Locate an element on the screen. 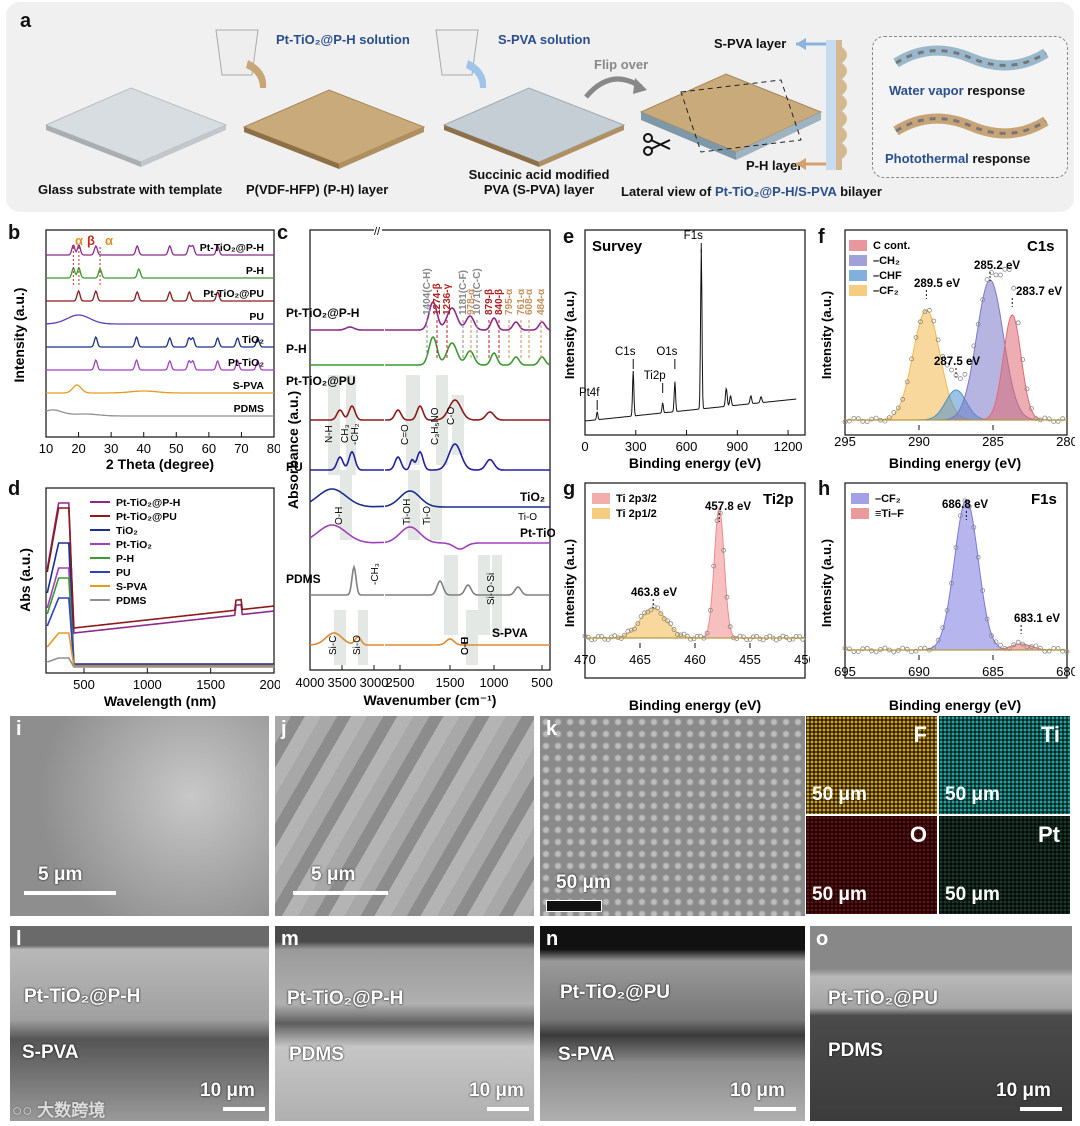 This screenshot has width=1080, height=1126. x-tick-label: 685 is located at coordinates (993, 671).